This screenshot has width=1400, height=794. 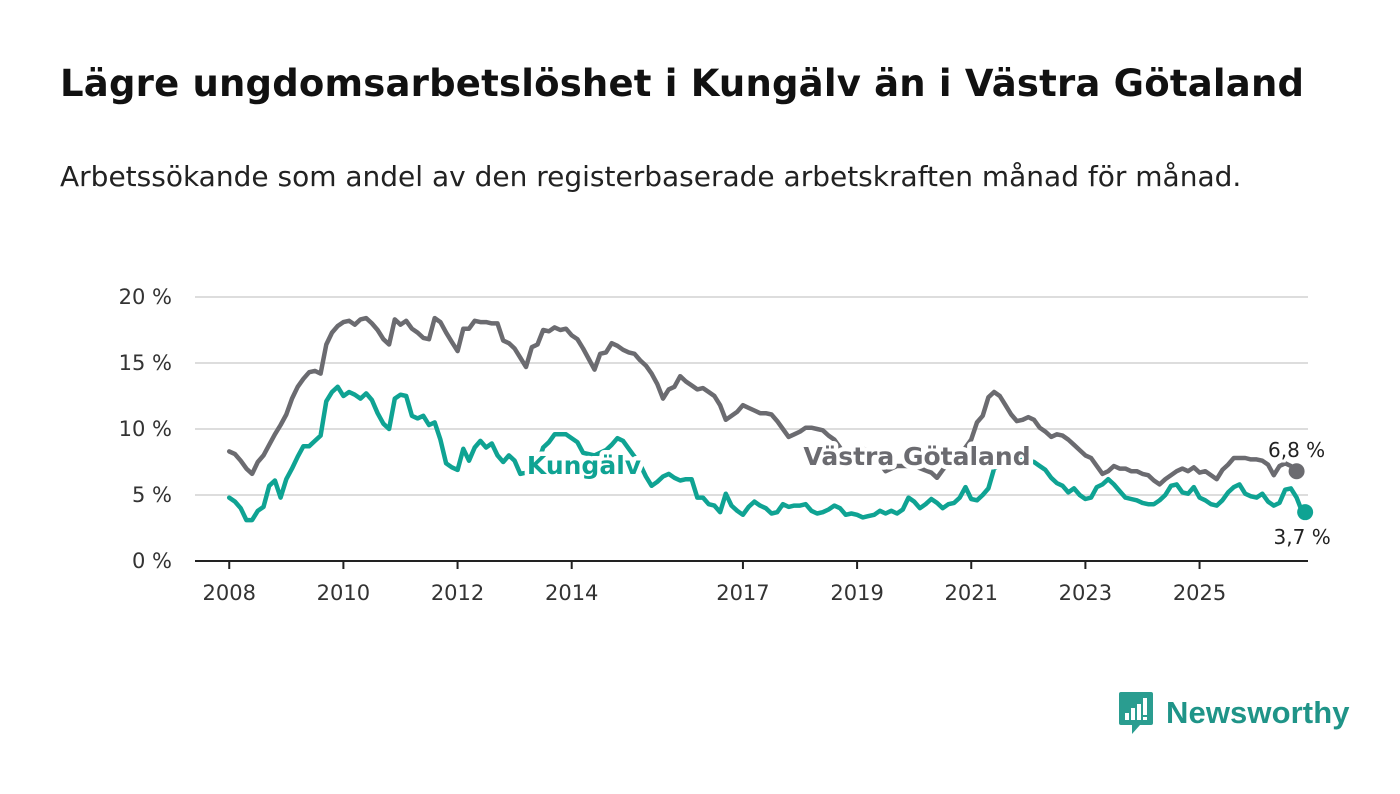 What do you see at coordinates (971, 593) in the screenshot?
I see `x-tick-label: 2021` at bounding box center [971, 593].